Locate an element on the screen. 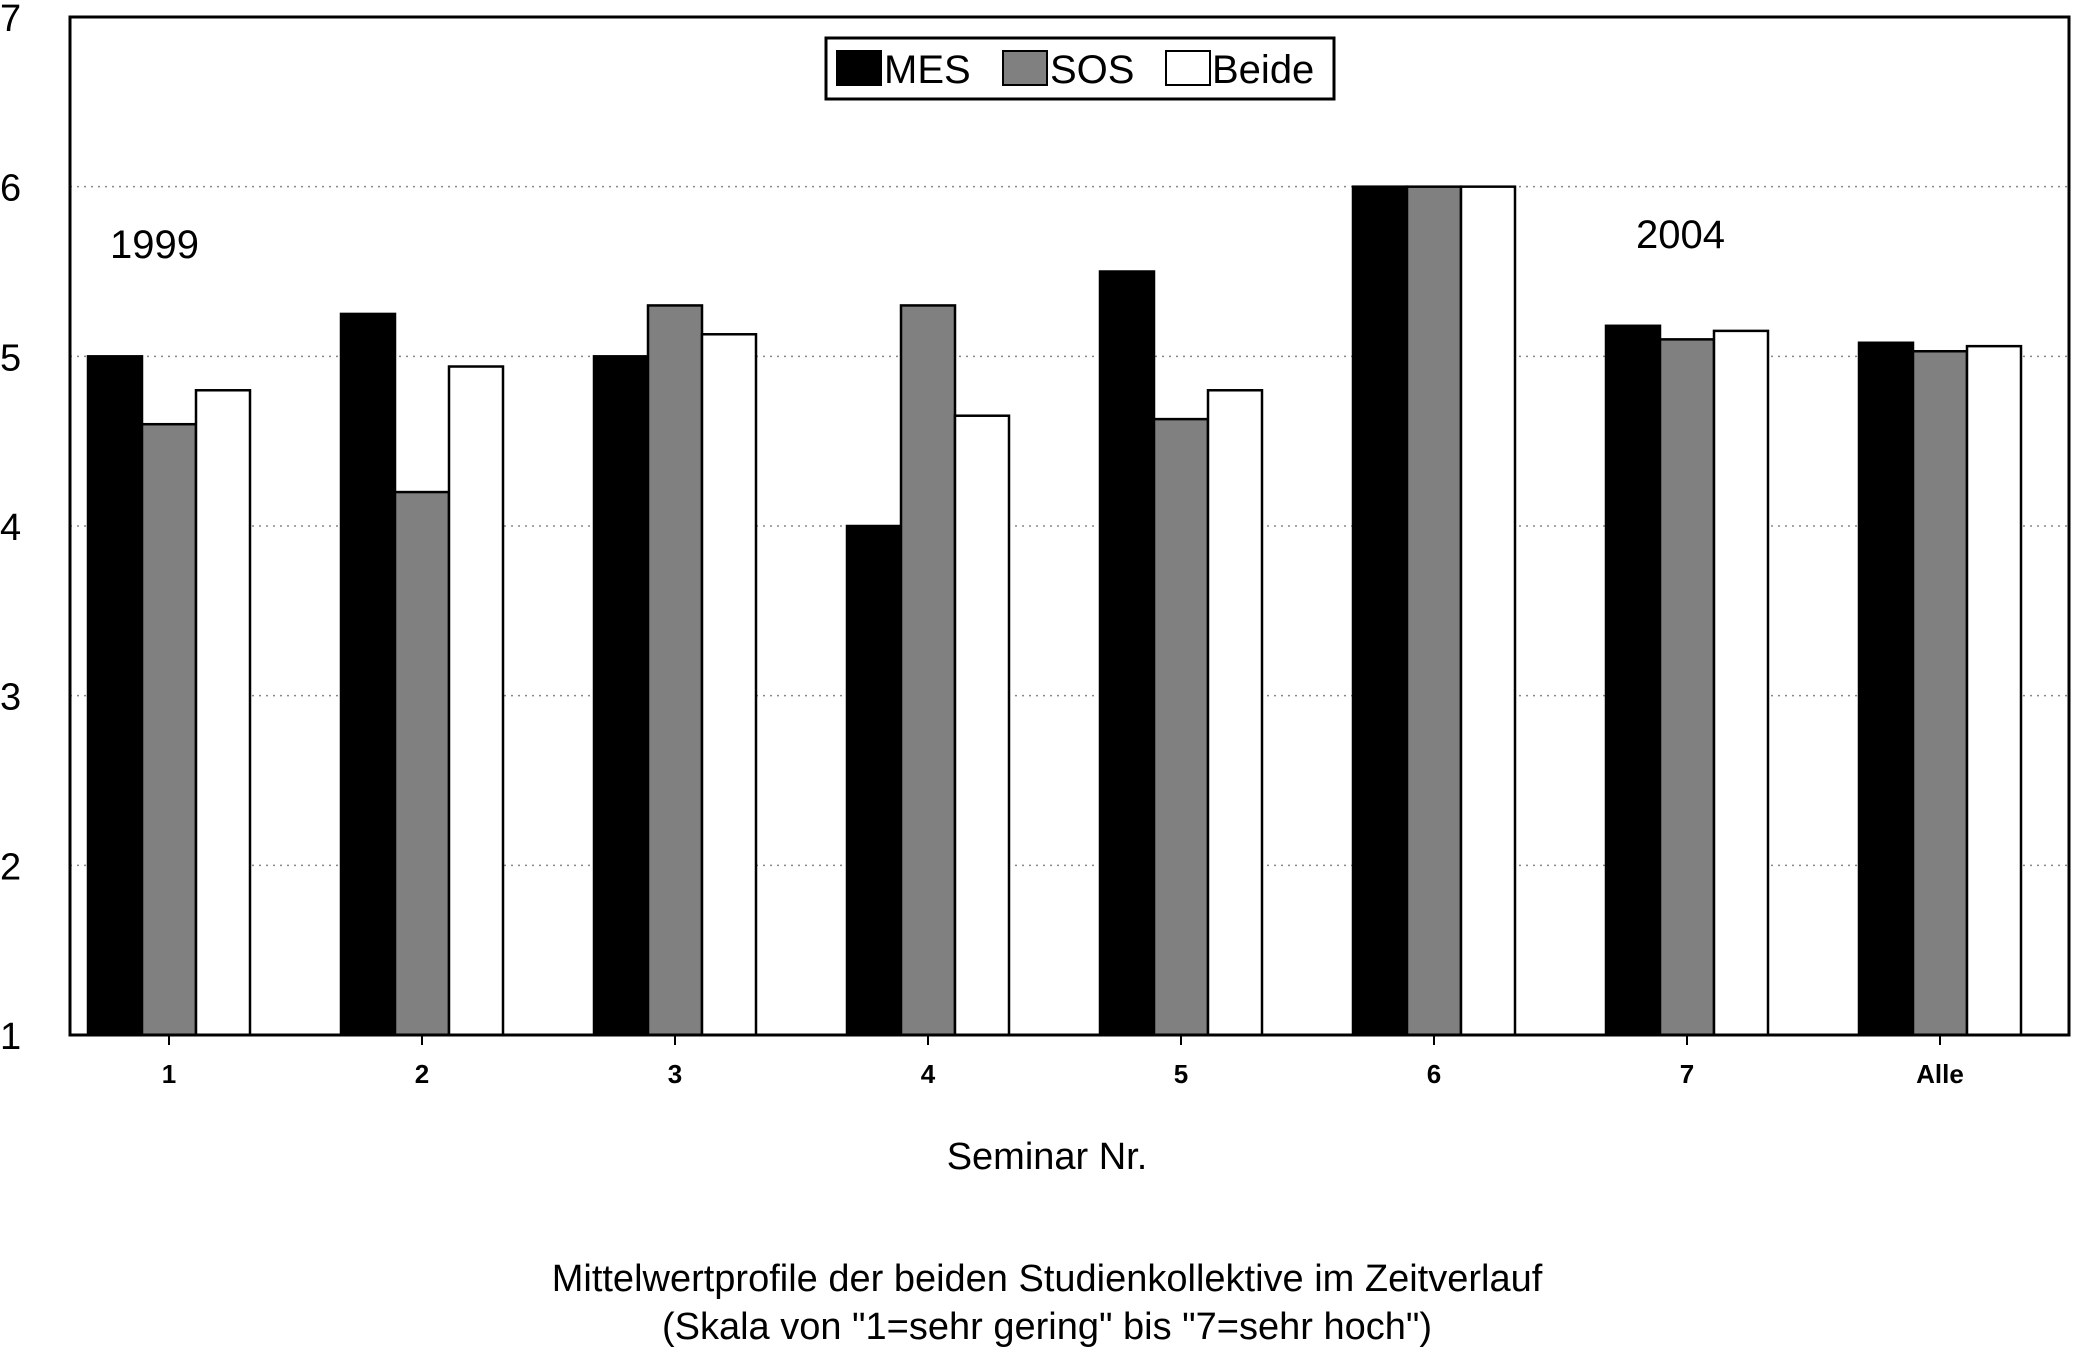 This screenshot has height=1355, width=2094. legend-label-sos: SOS is located at coordinates (1092, 70).